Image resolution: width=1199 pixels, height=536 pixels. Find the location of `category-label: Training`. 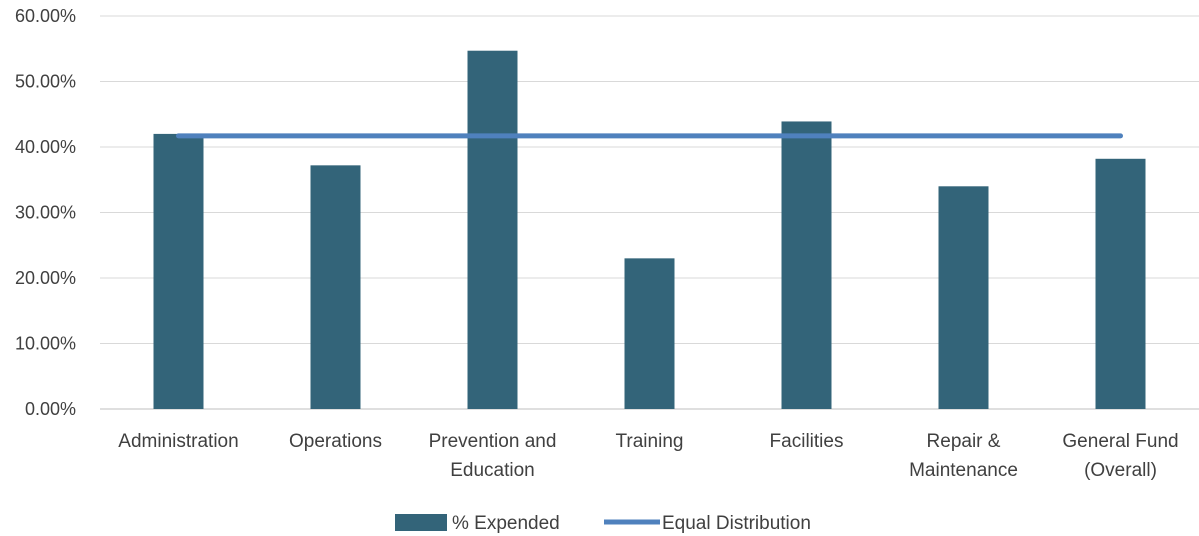

category-label: Training is located at coordinates (650, 441).